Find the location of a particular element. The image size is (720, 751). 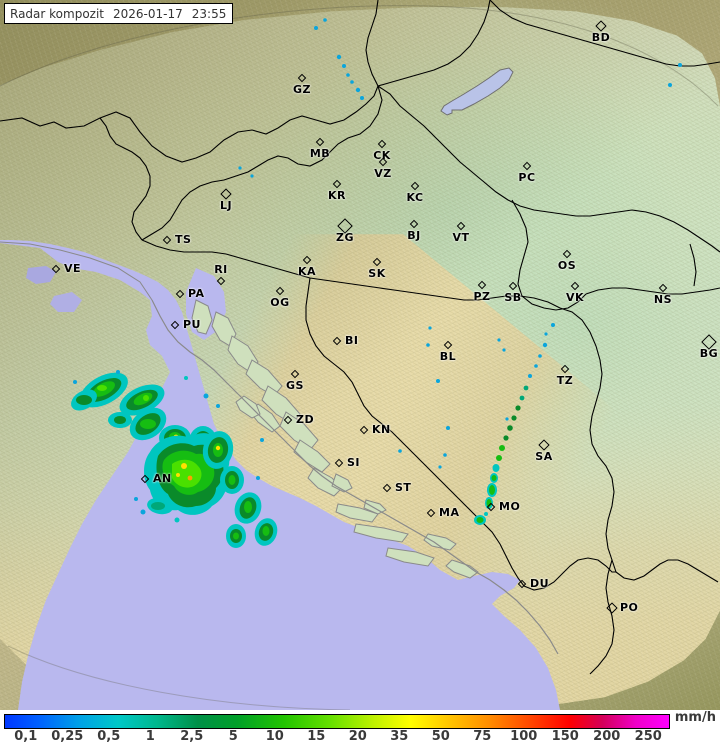

legend-unit-label: mm/h is located at coordinates (695, 717).